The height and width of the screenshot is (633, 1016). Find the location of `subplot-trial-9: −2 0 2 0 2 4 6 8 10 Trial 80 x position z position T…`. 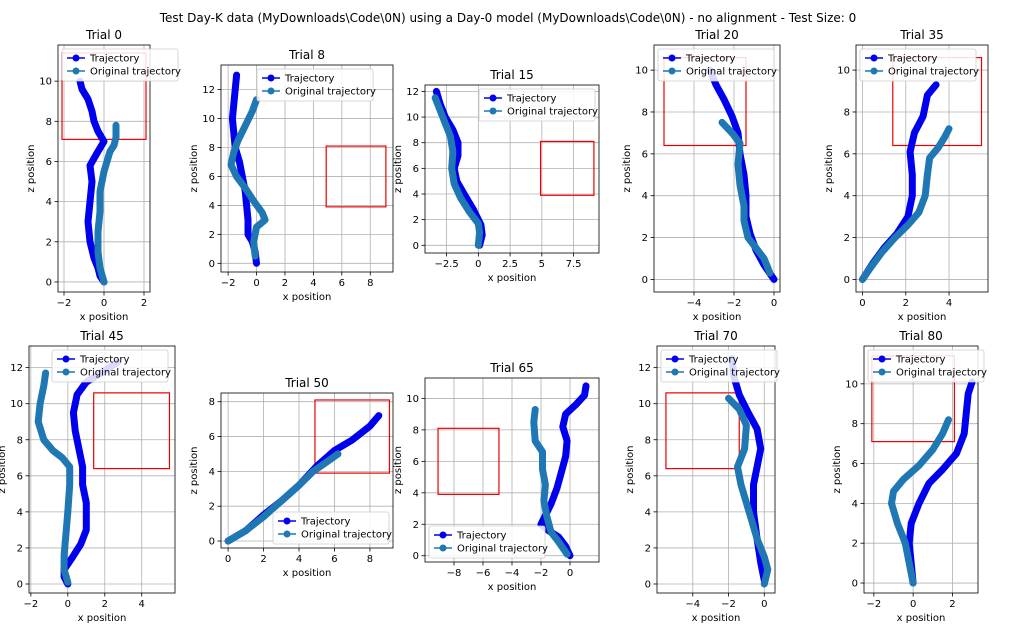

subplot-trial-9: −2 0 2 0 2 4 6 8 10 Trial 80 x position z position T… is located at coordinates (909, 476).